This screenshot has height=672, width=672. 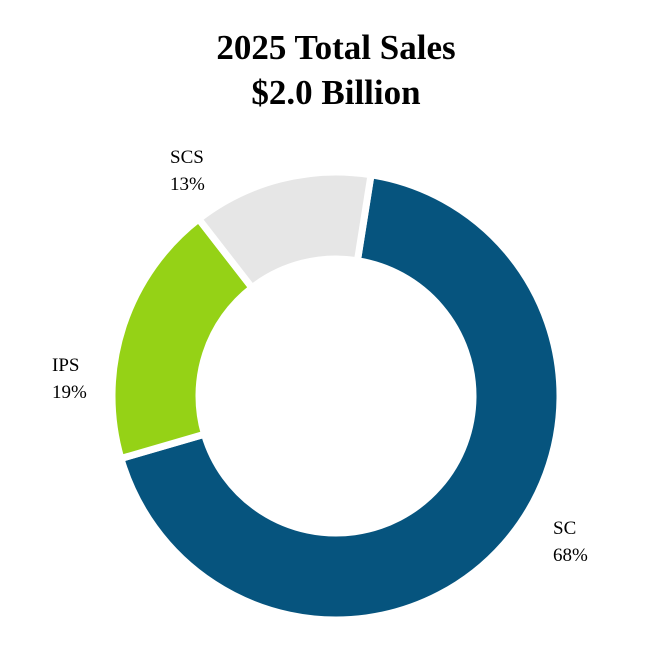 I want to click on slice-label-ips: IPS, so click(x=65, y=365).